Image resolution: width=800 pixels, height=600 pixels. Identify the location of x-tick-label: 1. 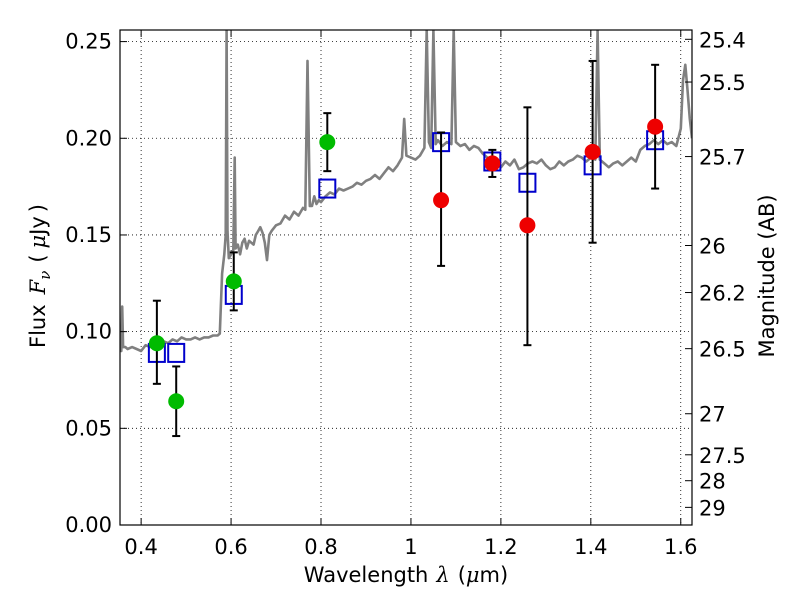
(410, 547).